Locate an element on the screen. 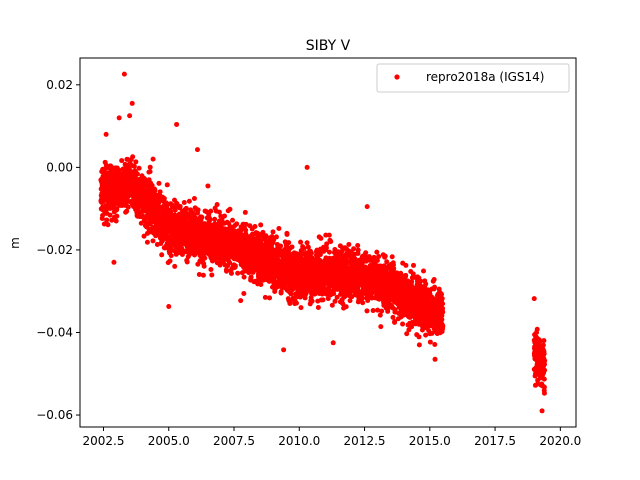 This screenshot has width=640, height=480. x-tick-label: 2012.5 is located at coordinates (365, 441).